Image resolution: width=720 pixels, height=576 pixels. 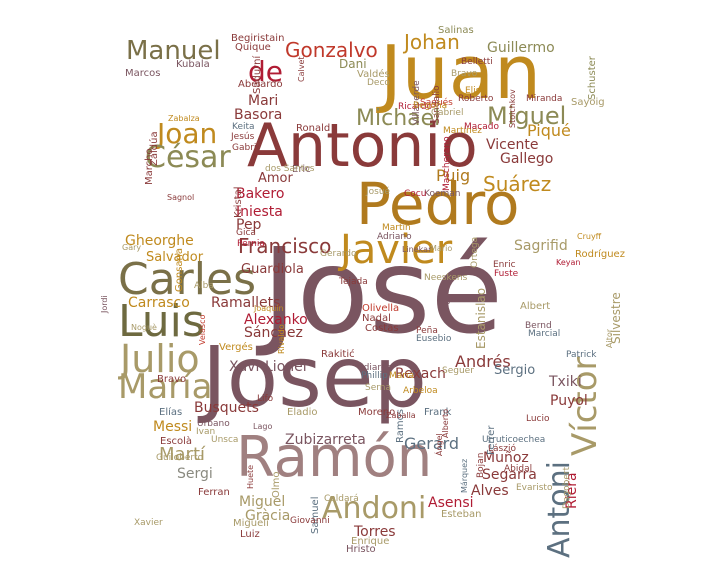 What do you see at coordinates (250, 476) in the screenshot?
I see `cloud-word: Huete` at bounding box center [250, 476].